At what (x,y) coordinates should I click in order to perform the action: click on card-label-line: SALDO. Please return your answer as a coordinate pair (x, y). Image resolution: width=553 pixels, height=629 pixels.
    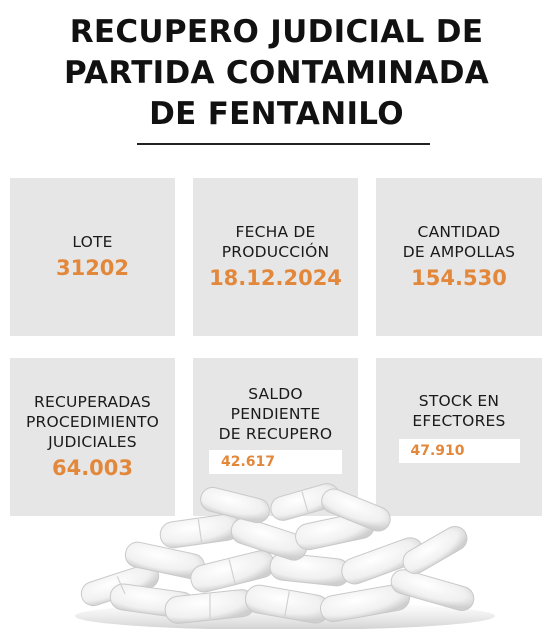
    Looking at the image, I should click on (275, 394).